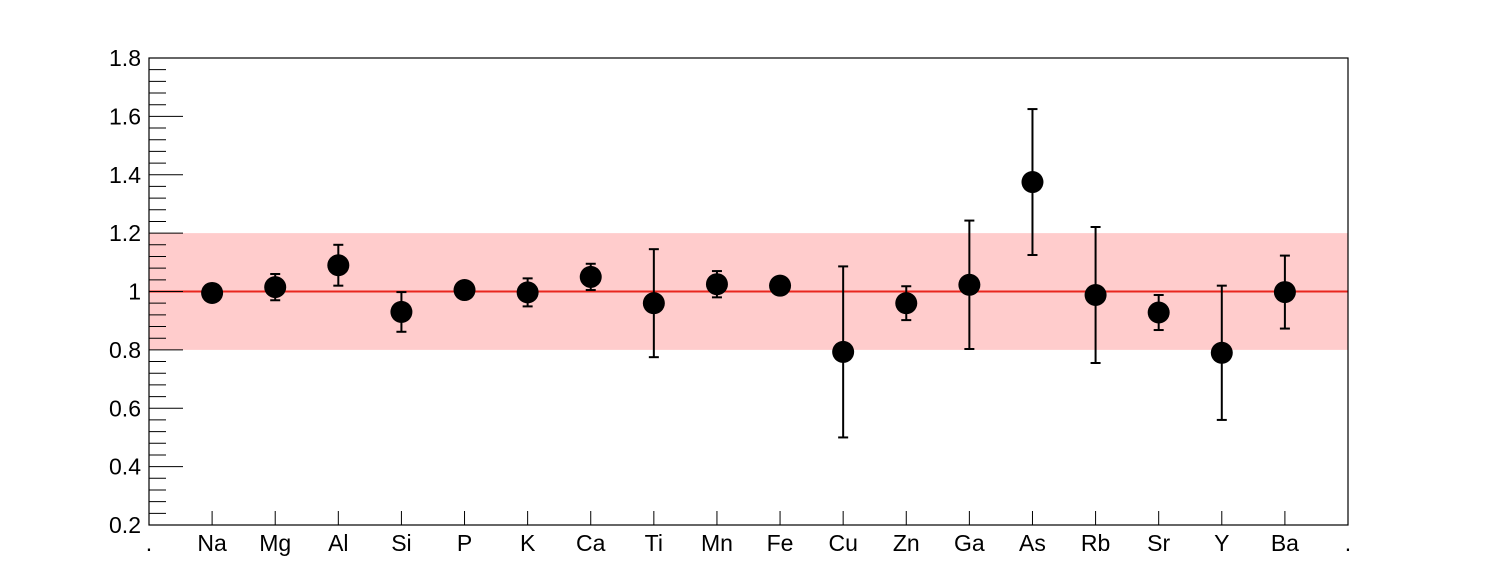 Image resolution: width=1498 pixels, height=584 pixels. I want to click on data-point-ga, so click(969, 284).